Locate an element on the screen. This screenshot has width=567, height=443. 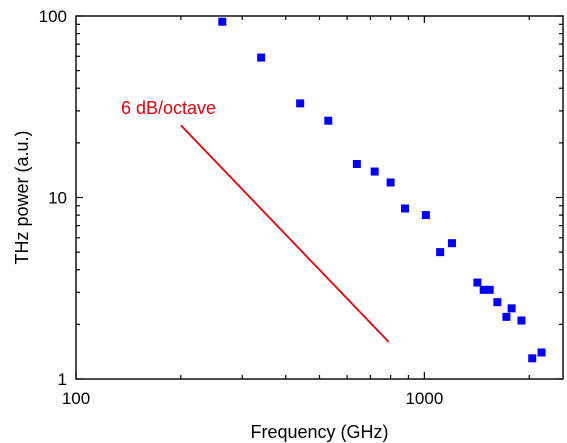
x-tick-label: 1000 is located at coordinates (424, 398).